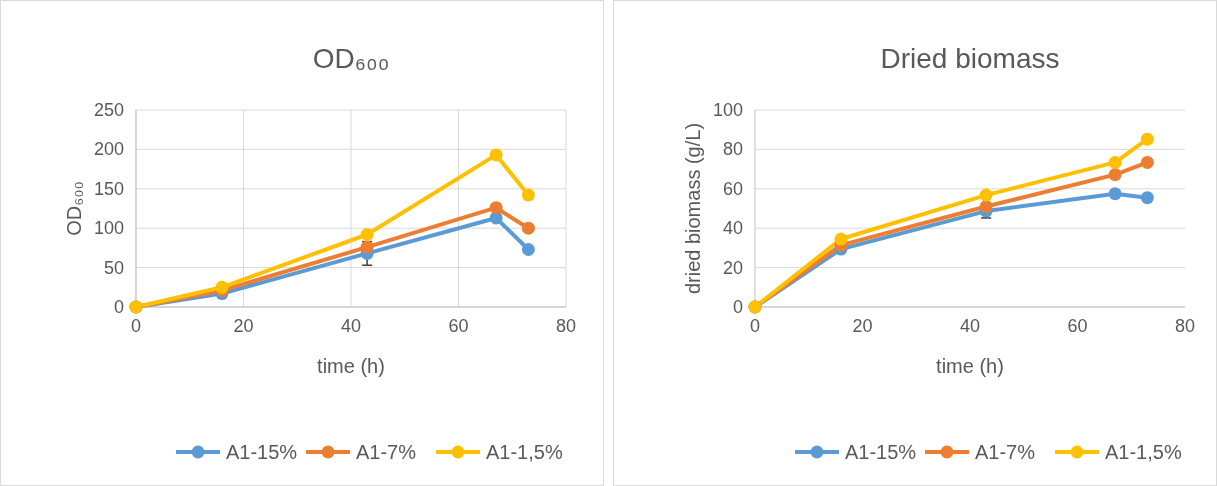 Image resolution: width=1217 pixels, height=486 pixels. I want to click on y-axis-title: OD₆₀₀, so click(74, 208).